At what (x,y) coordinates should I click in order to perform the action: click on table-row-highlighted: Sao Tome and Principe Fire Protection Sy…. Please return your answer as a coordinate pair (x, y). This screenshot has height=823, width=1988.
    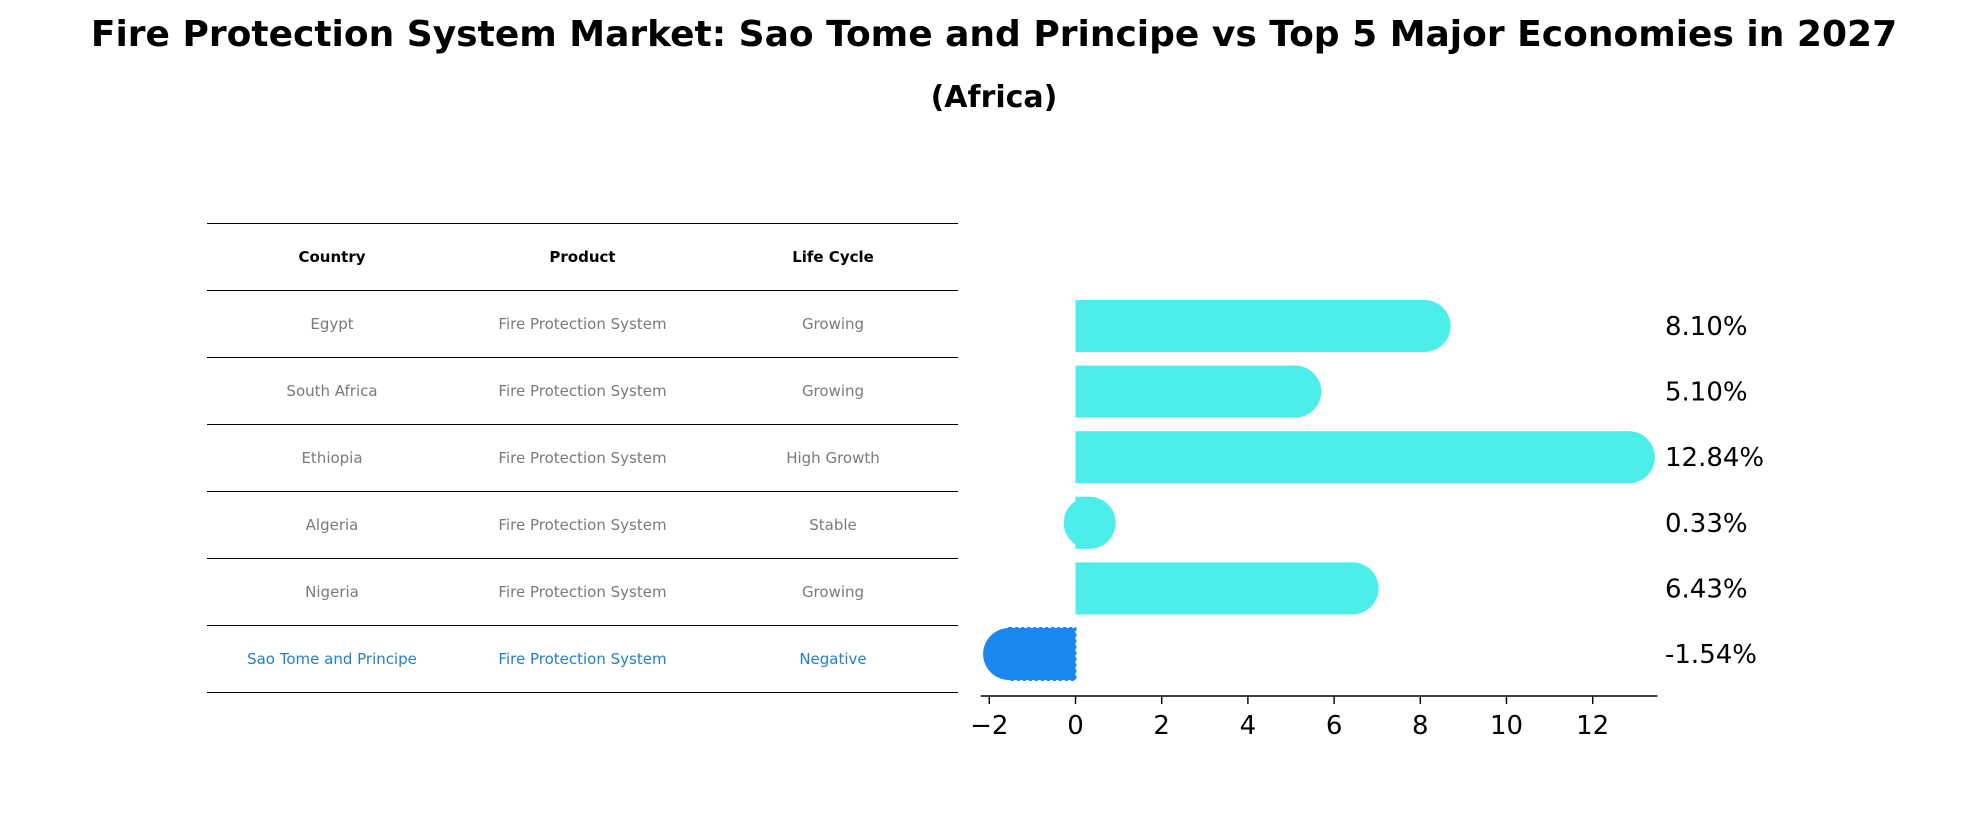
    Looking at the image, I should click on (582, 659).